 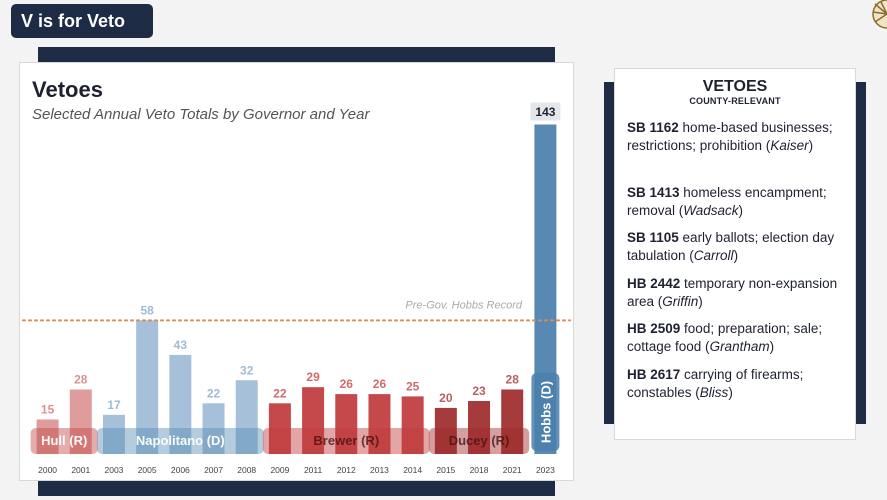 I want to click on state-seal-icon, so click(x=879, y=14).